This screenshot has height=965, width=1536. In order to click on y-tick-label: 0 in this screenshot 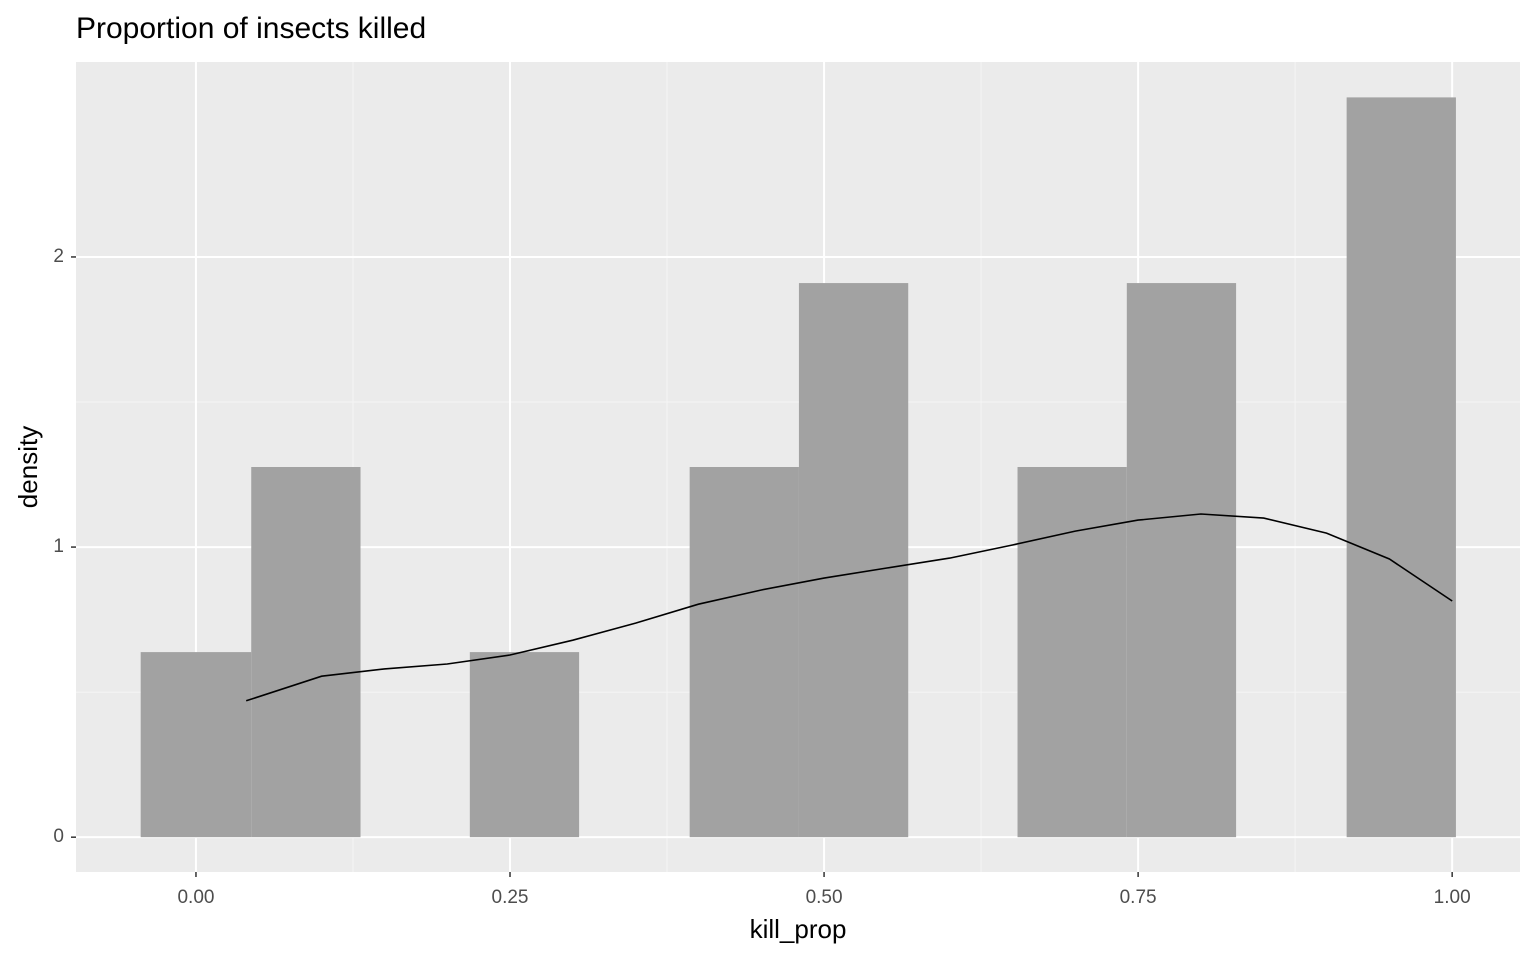, I will do `click(58, 836)`.